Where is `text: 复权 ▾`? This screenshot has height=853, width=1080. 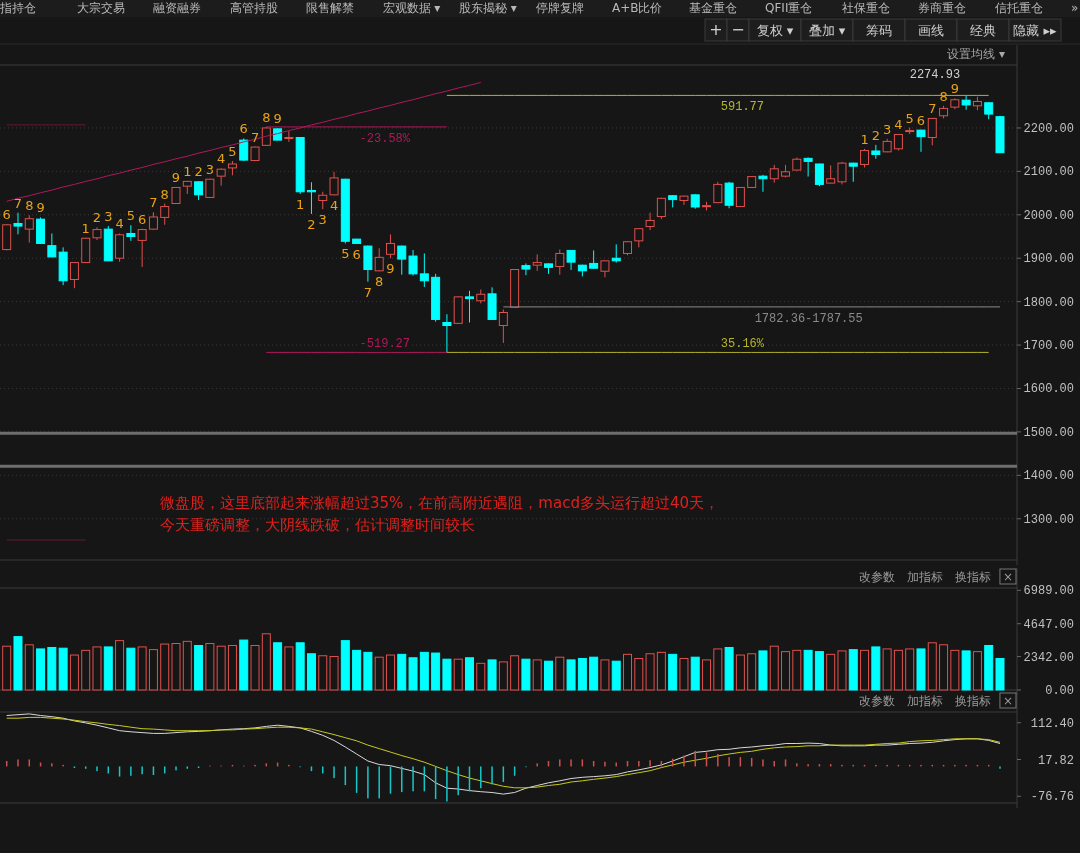 text: 复权 ▾ is located at coordinates (775, 30).